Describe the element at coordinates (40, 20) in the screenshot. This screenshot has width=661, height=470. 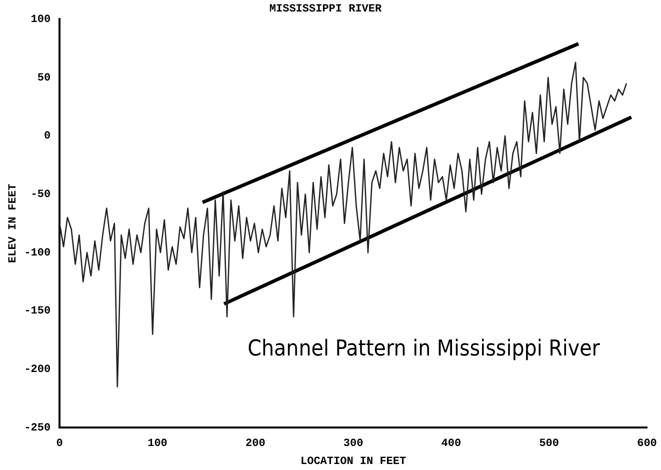
I see `y-tick-label: 100` at that location.